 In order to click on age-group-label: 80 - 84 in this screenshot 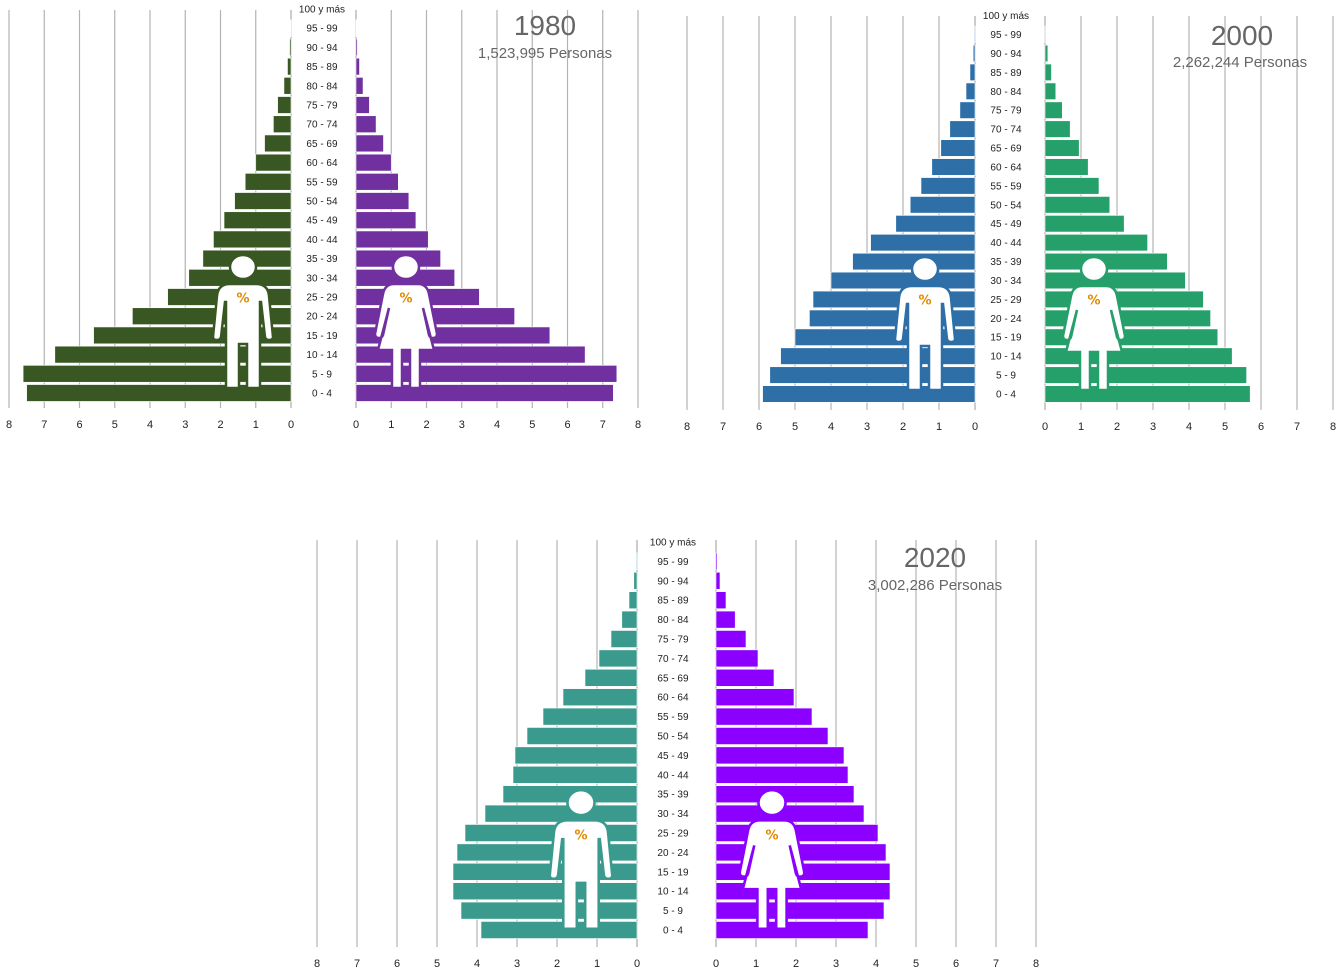, I will do `click(673, 620)`.